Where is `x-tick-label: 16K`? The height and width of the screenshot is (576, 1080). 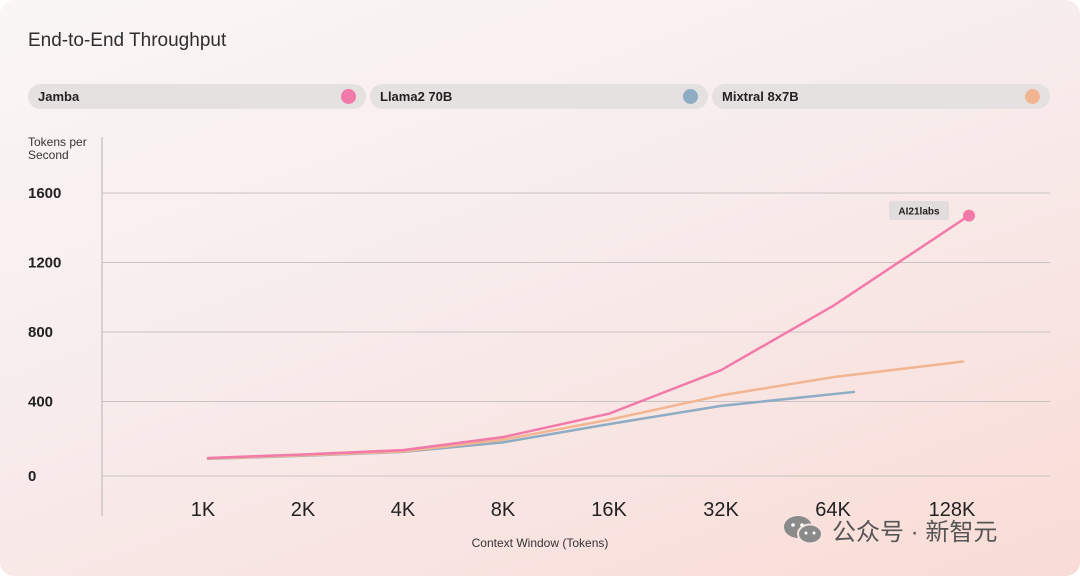
x-tick-label: 16K is located at coordinates (609, 510).